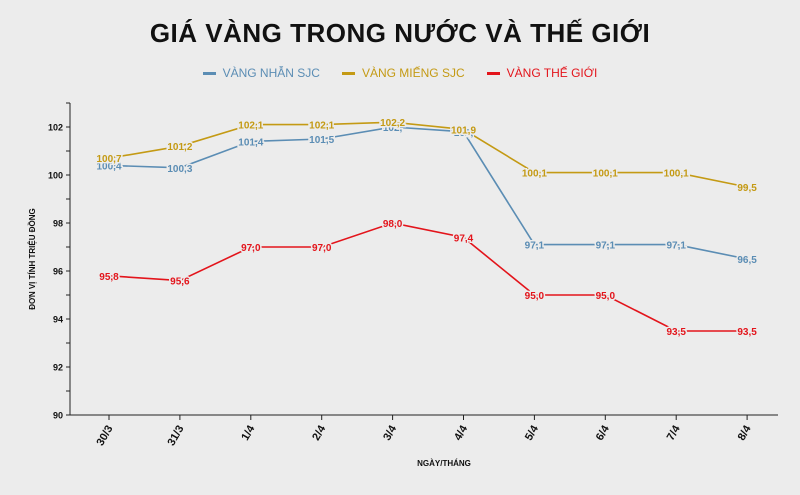 The height and width of the screenshot is (495, 800). I want to click on x-tick-label: 30/3, so click(104, 436).